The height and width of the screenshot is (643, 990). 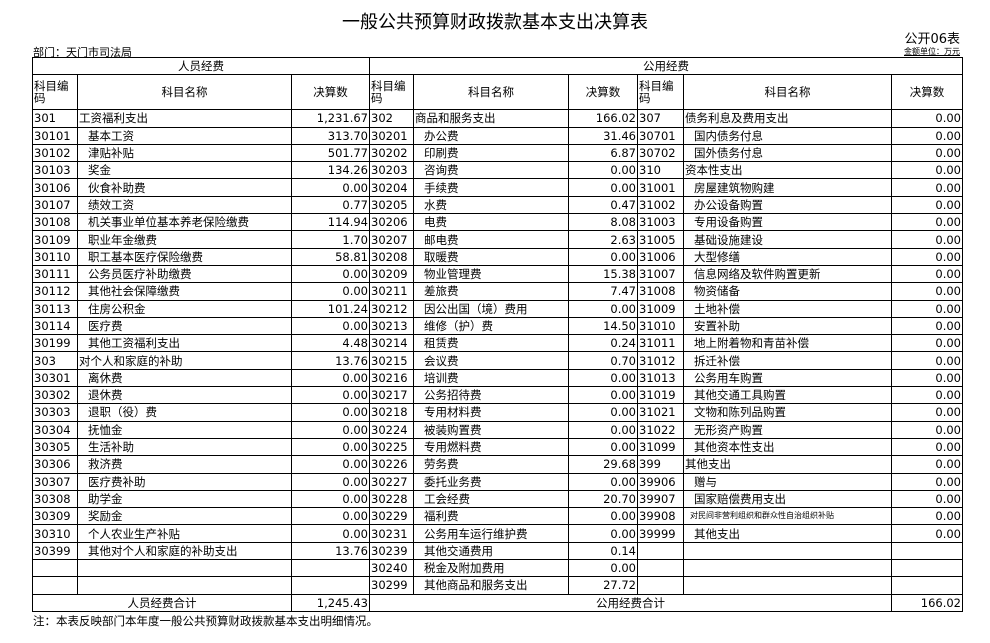 I want to click on cell-name: 赠与, so click(x=787, y=481).